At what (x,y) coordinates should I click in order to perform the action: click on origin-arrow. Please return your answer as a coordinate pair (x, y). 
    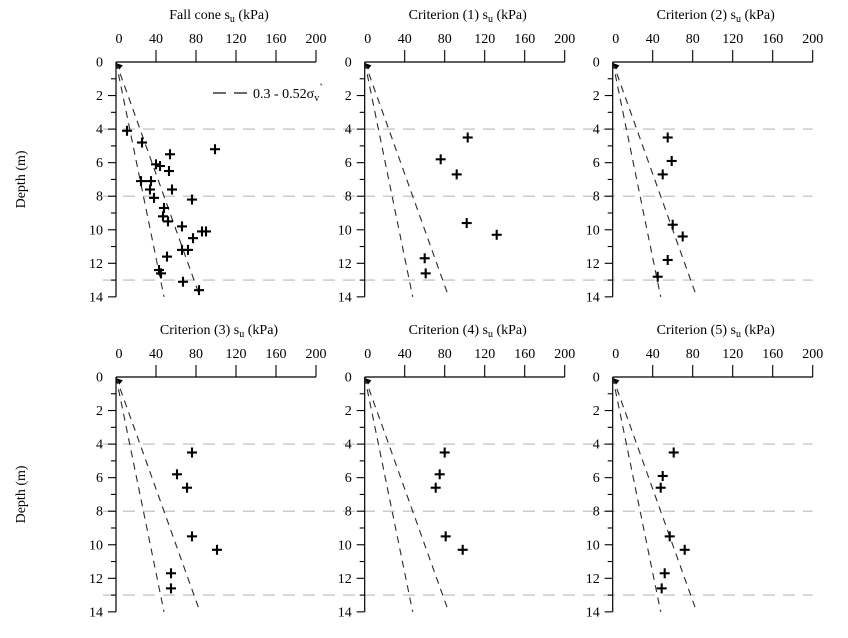
    Looking at the image, I should click on (616, 66).